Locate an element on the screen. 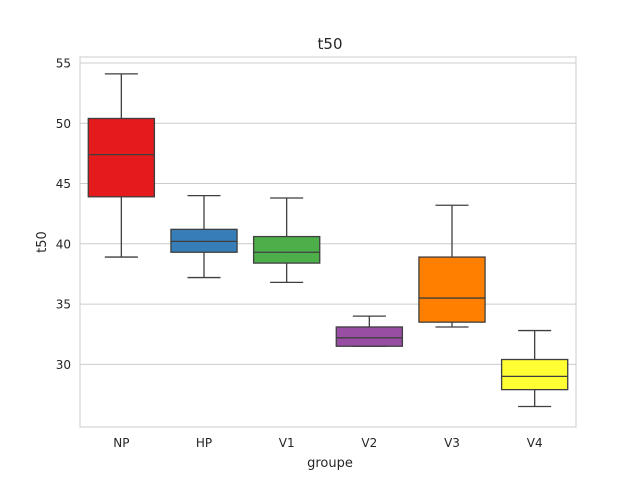  x-tick-label: V1 is located at coordinates (287, 443).